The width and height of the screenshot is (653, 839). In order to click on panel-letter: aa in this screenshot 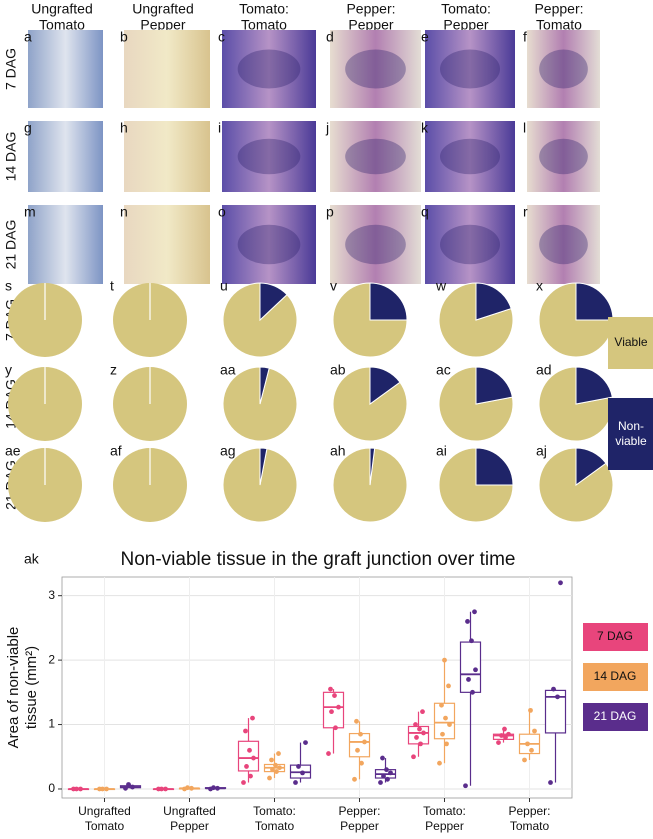, I will do `click(228, 370)`.